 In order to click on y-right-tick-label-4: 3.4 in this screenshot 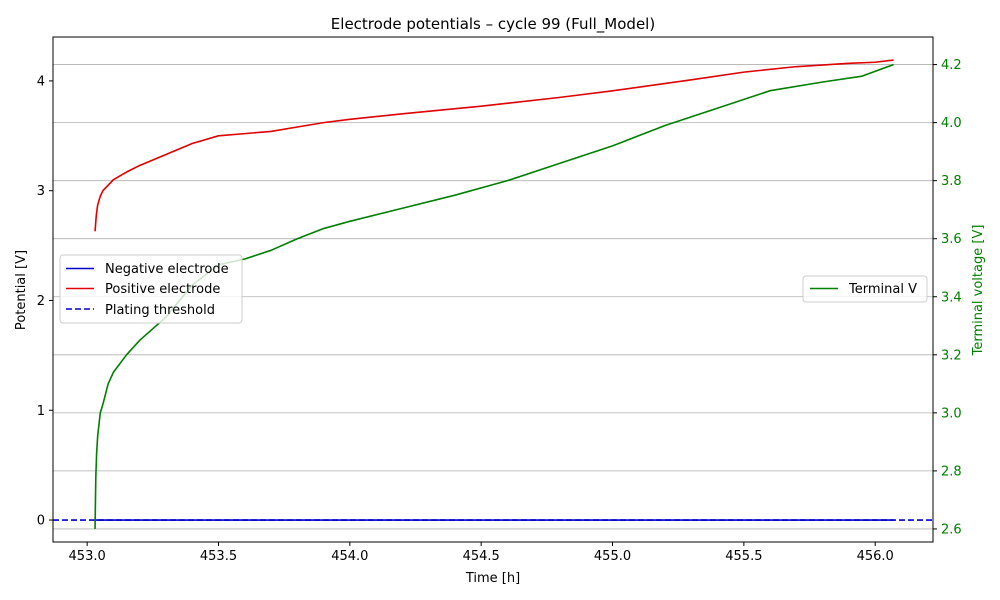, I will do `click(951, 297)`.